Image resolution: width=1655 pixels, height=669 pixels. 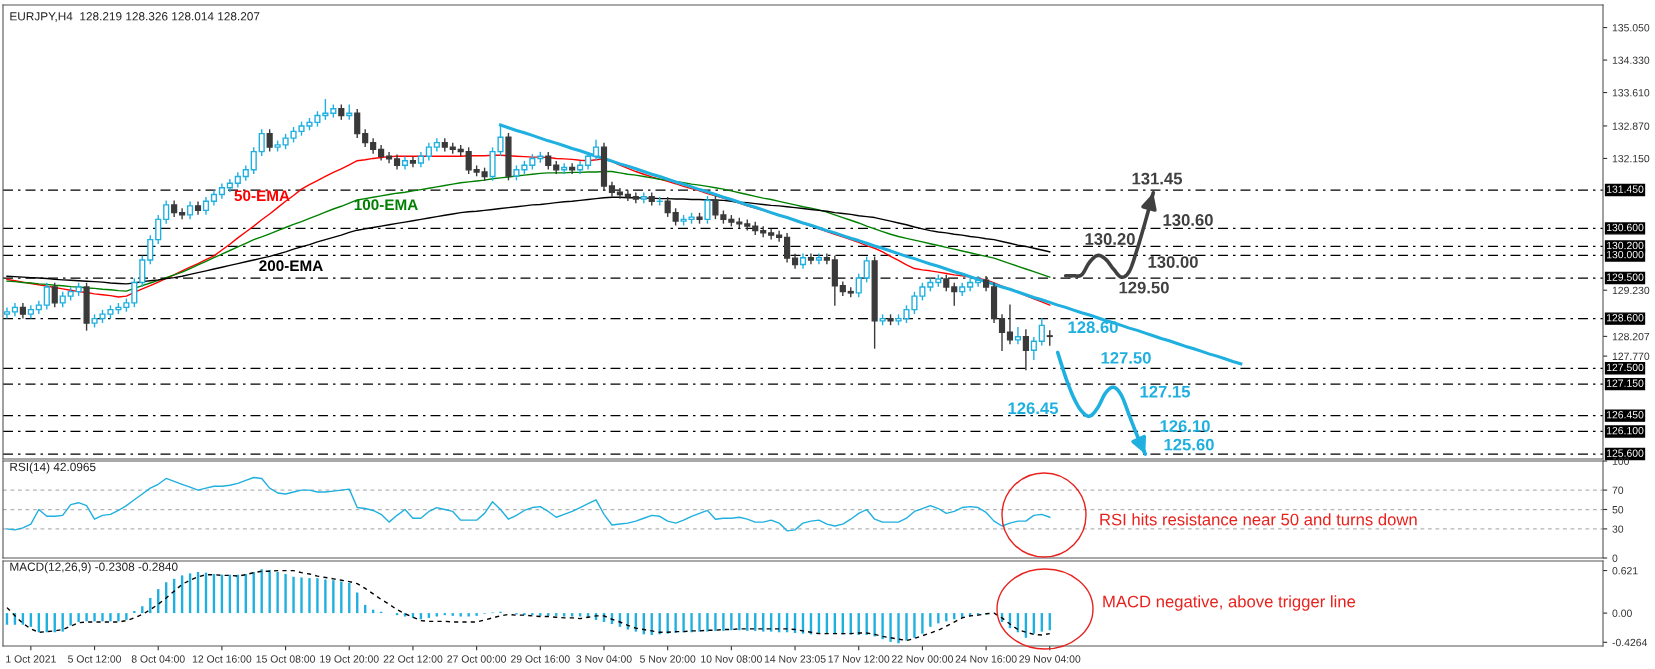 I want to click on chart-title: MACD(12,26,9) -0.2308 -0.2840, so click(x=94, y=568).